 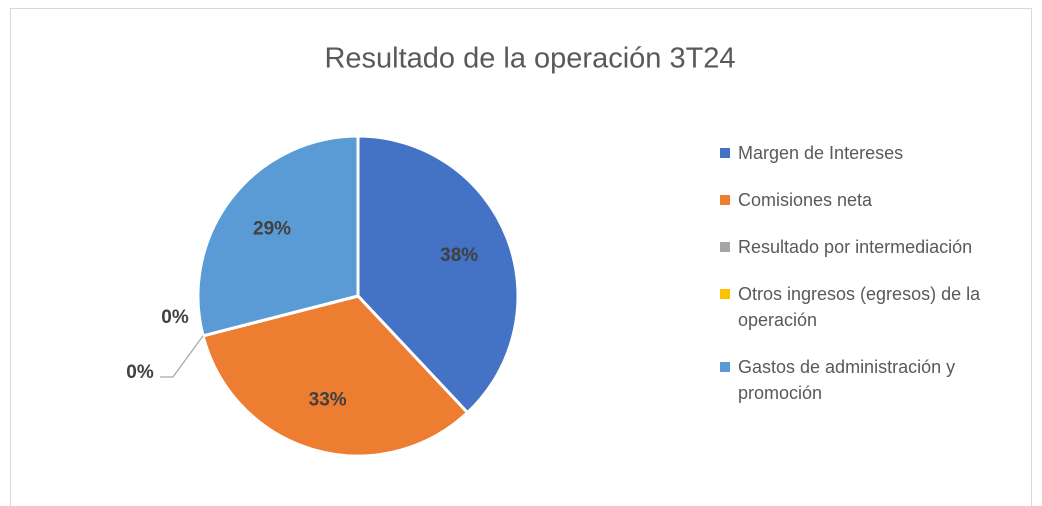 I want to click on legend-item: Comisiones neta, so click(x=875, y=200).